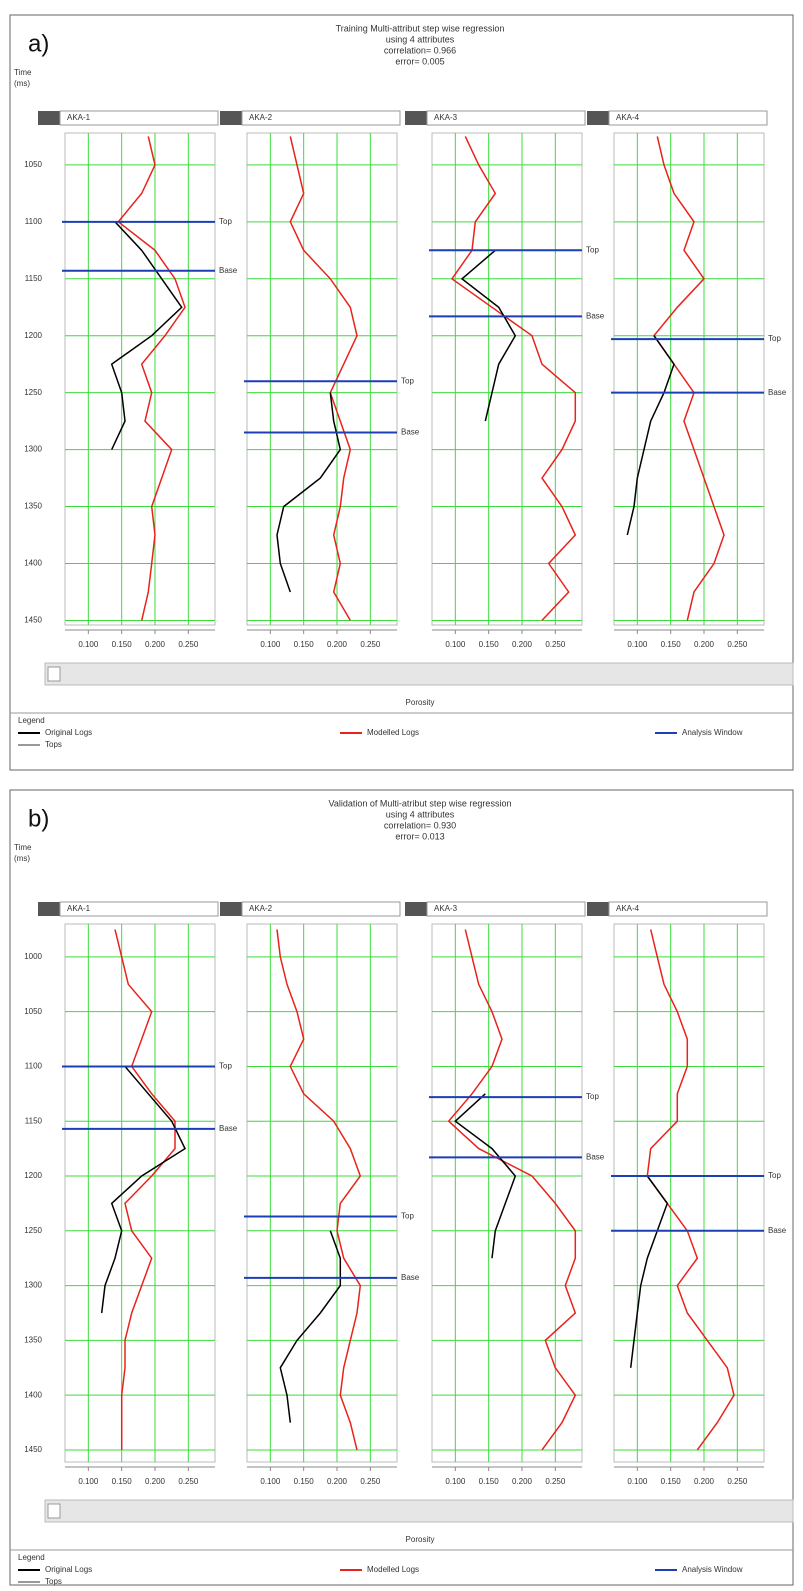  What do you see at coordinates (420, 814) in the screenshot?
I see `chart-title: using 4 attributes` at bounding box center [420, 814].